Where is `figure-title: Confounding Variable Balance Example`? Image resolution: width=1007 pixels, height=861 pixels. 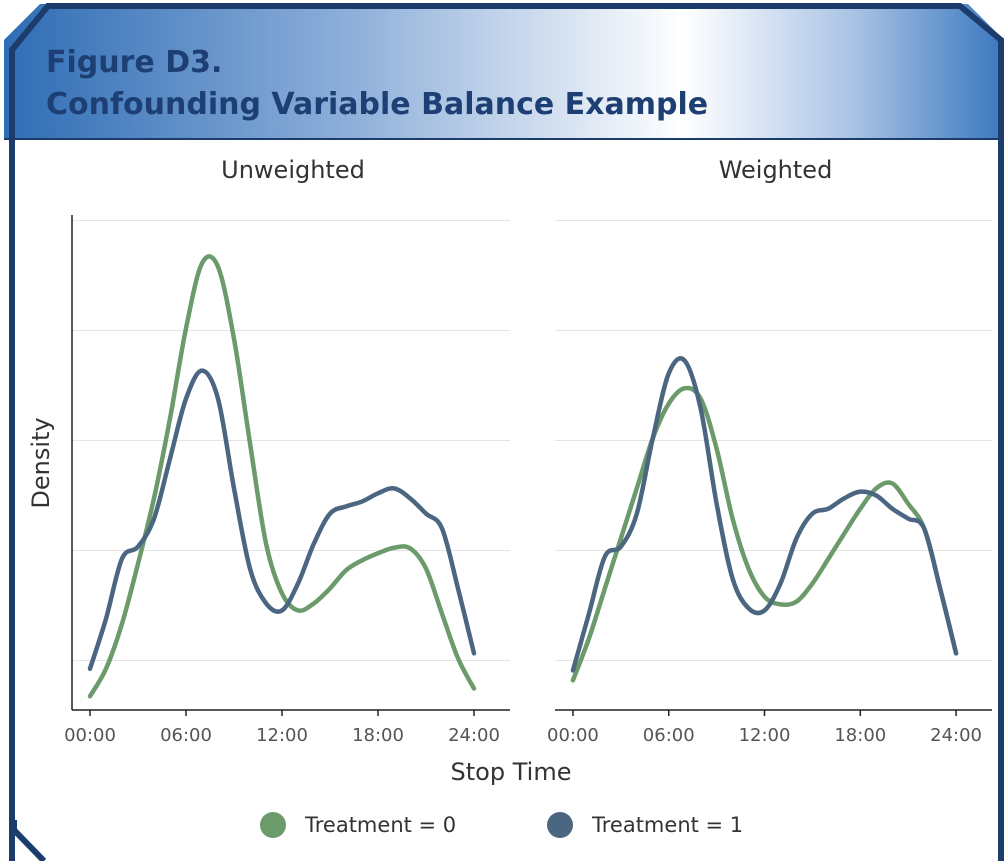 figure-title: Confounding Variable Balance Example is located at coordinates (377, 104).